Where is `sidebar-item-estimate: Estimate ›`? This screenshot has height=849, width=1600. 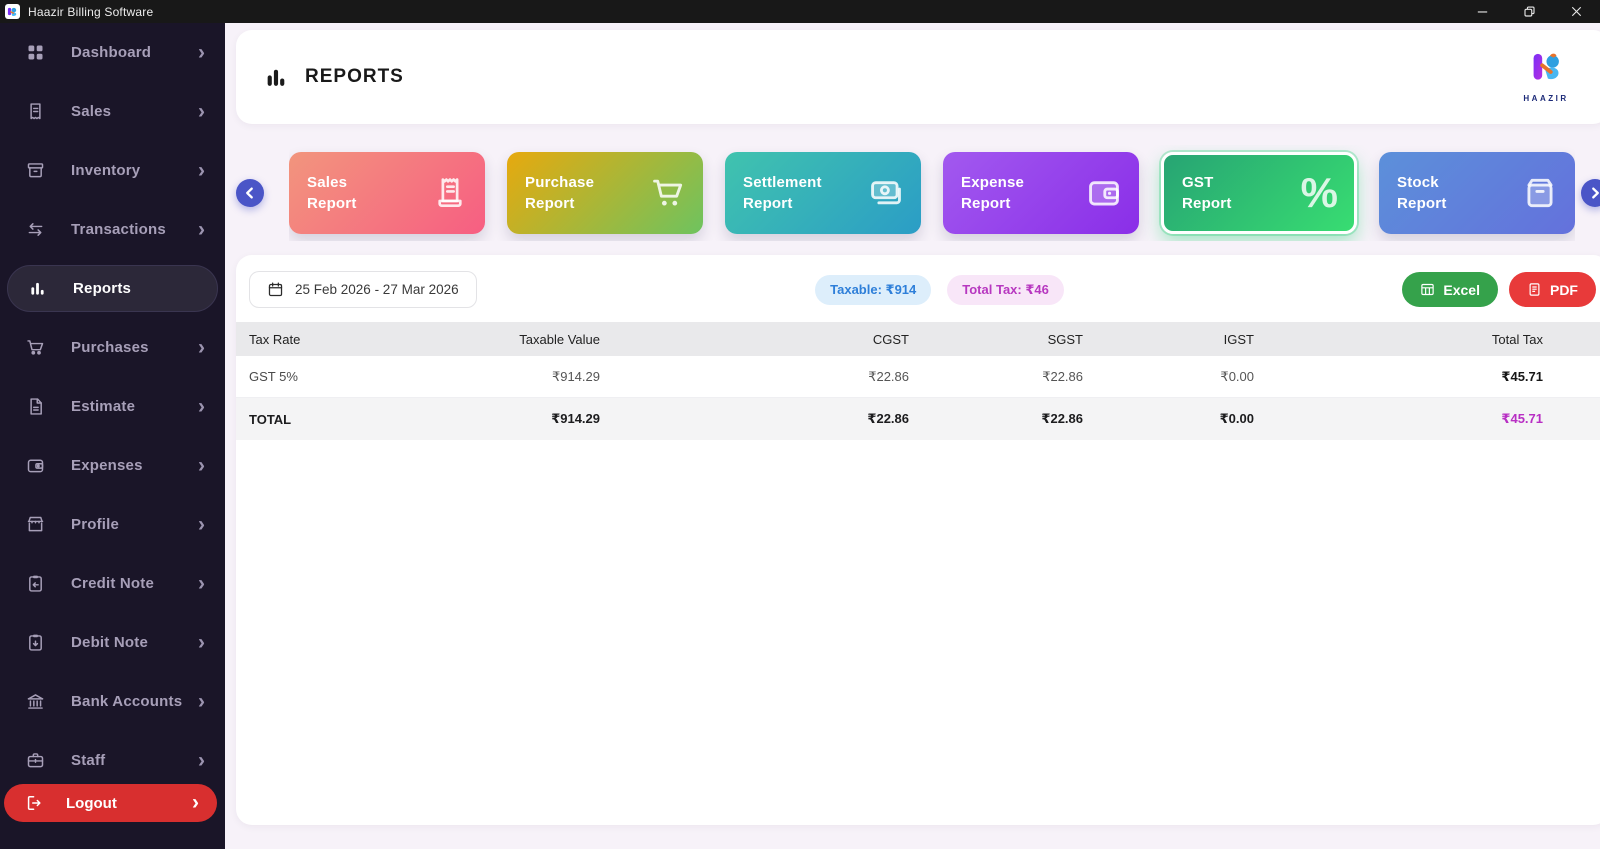
sidebar-item-estimate: Estimate › is located at coordinates (112, 406).